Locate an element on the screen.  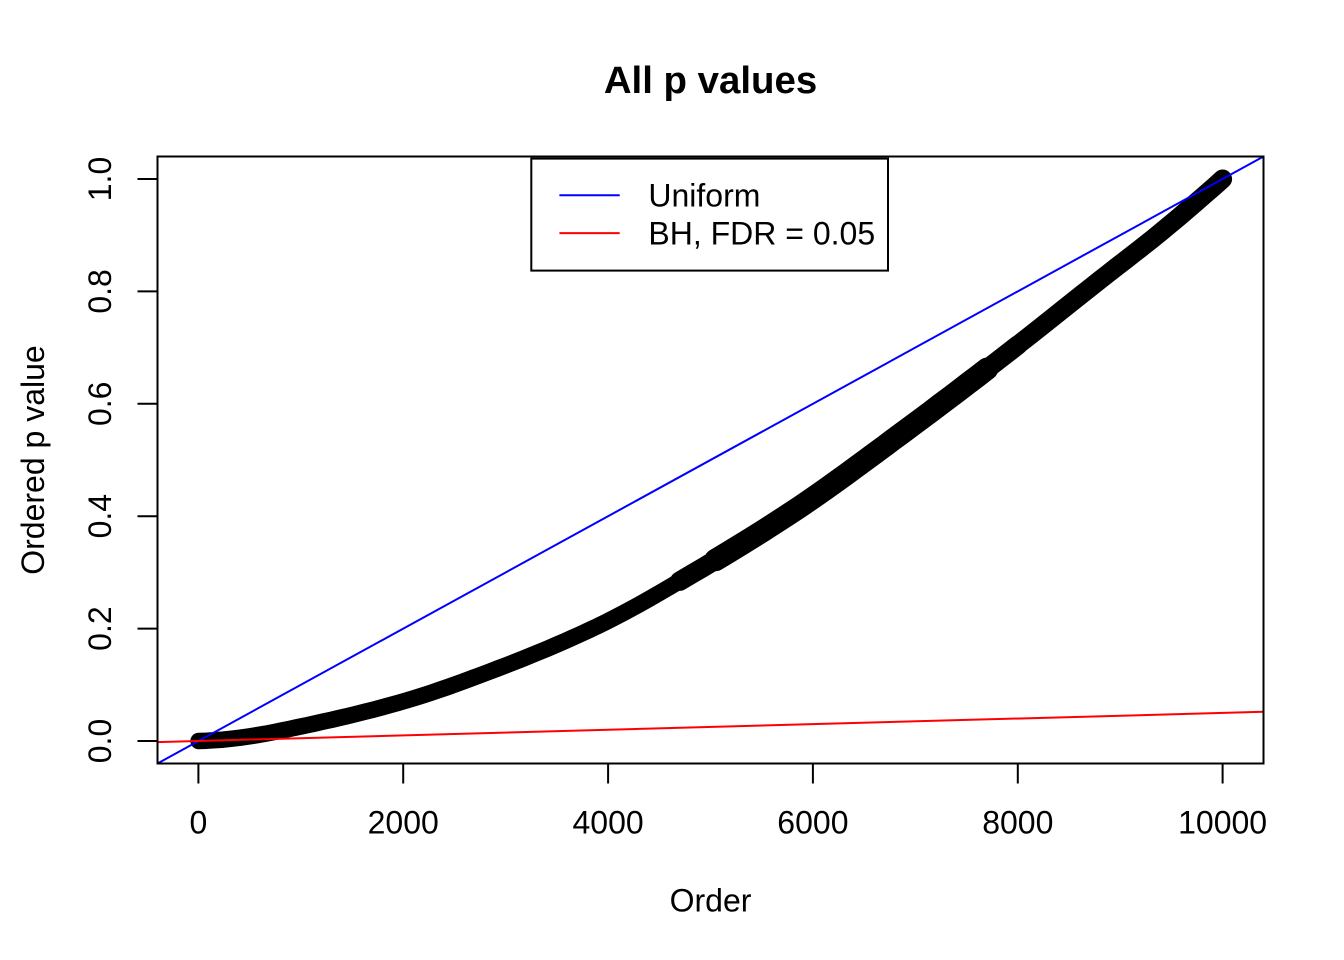
svg-text: BH, FDR = 0.05 is located at coordinates (761, 233).